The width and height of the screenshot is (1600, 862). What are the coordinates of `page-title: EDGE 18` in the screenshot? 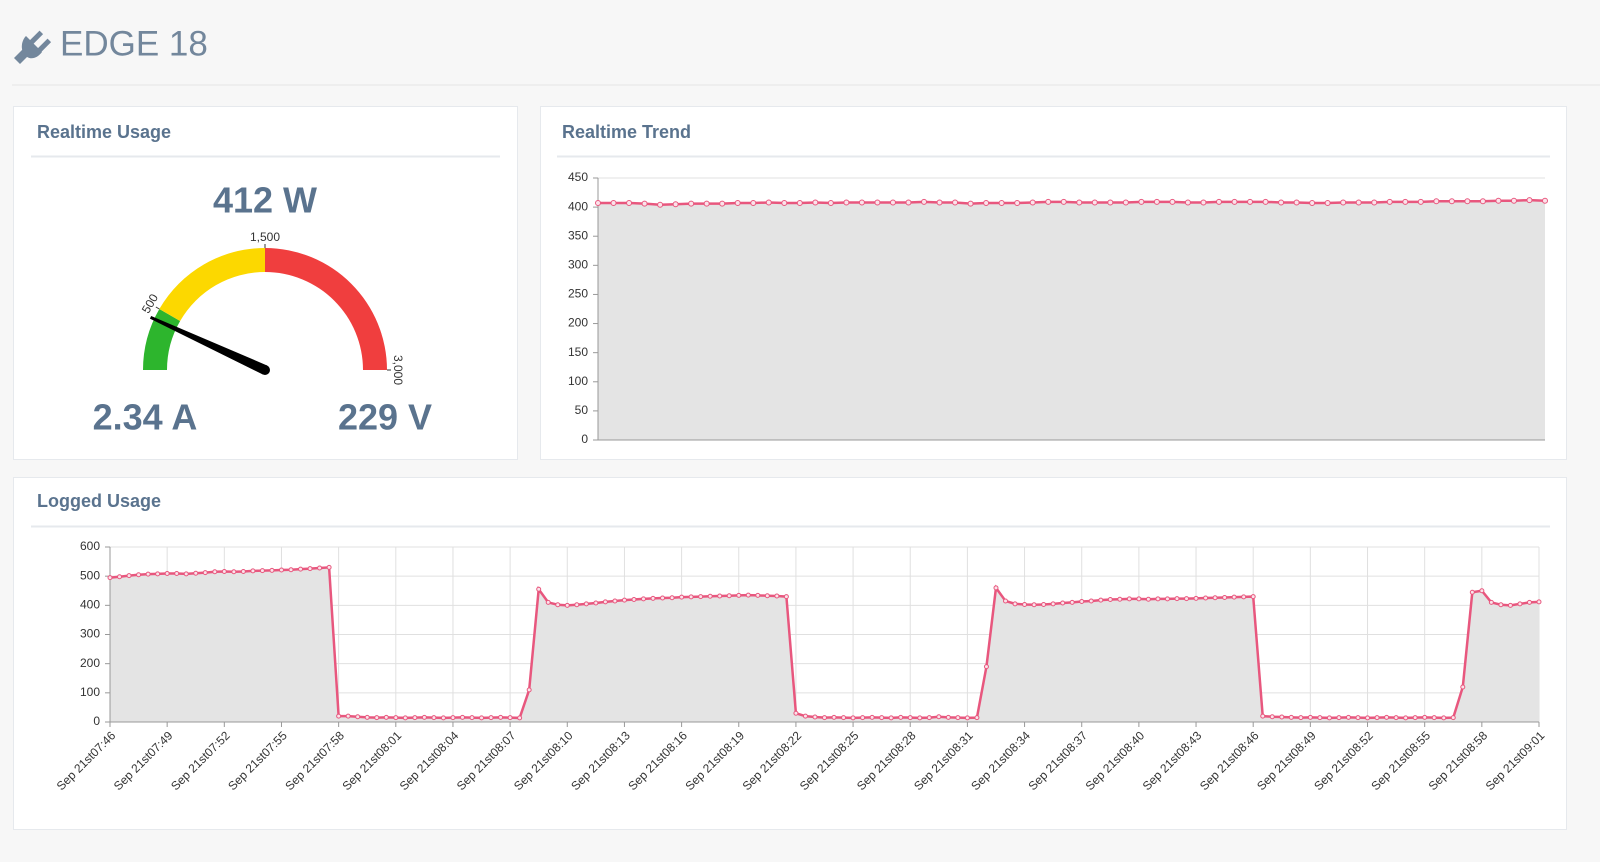 It's located at (134, 43).